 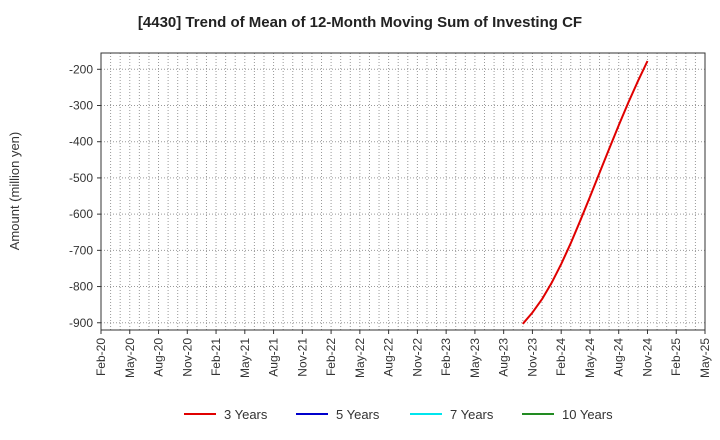 What do you see at coordinates (101, 357) in the screenshot?
I see `x-tick-label: Feb-20` at bounding box center [101, 357].